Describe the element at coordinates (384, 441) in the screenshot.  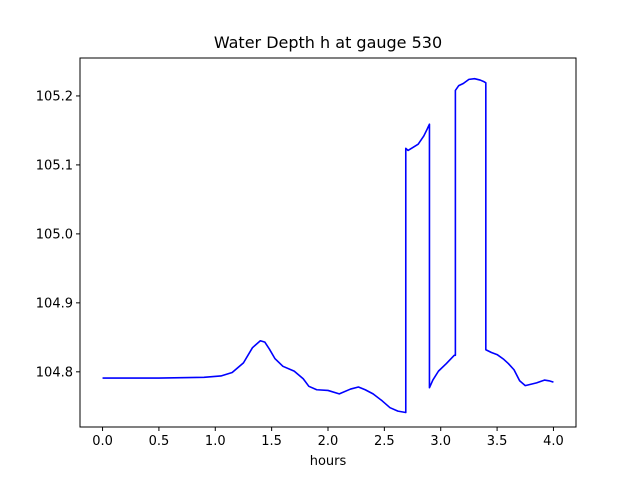
I see `x-tick-label: 2.5` at that location.